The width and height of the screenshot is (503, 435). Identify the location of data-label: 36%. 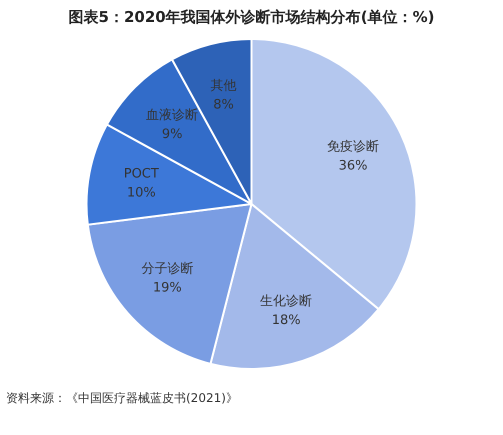
(353, 166).